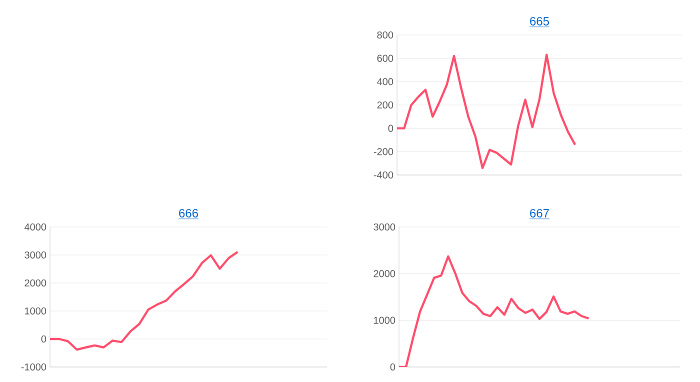 This screenshot has height=382, width=700. Describe the element at coordinates (385, 35) in the screenshot. I see `y-tick-label: 800` at that location.